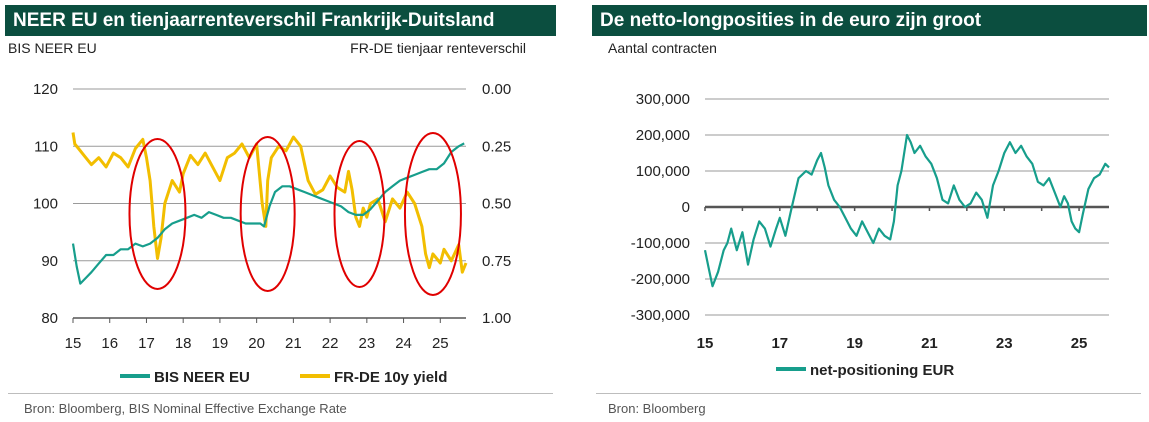  Describe the element at coordinates (660, 279) in the screenshot. I see `y-tick-label: -200,000` at that location.